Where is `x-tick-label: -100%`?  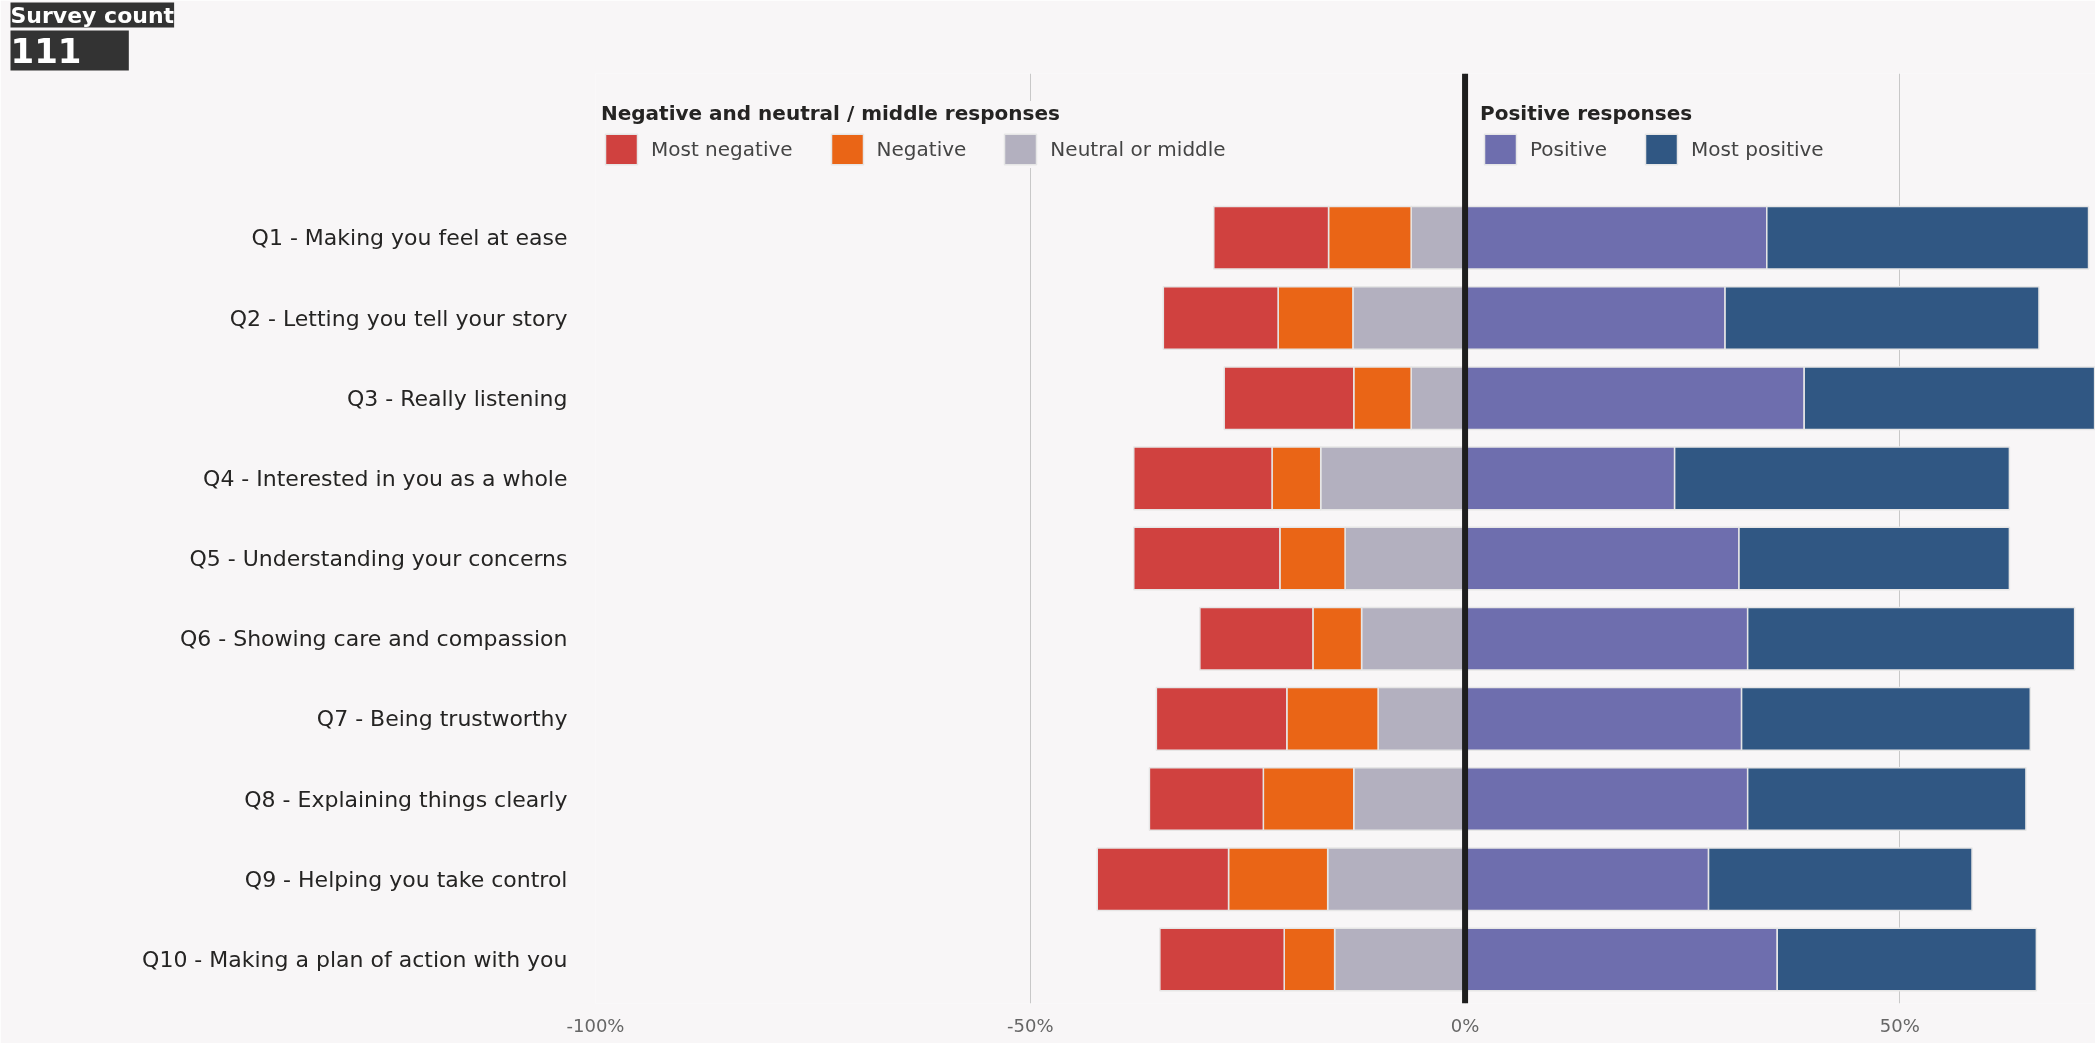 x-tick-label: -100% is located at coordinates (595, 1025).